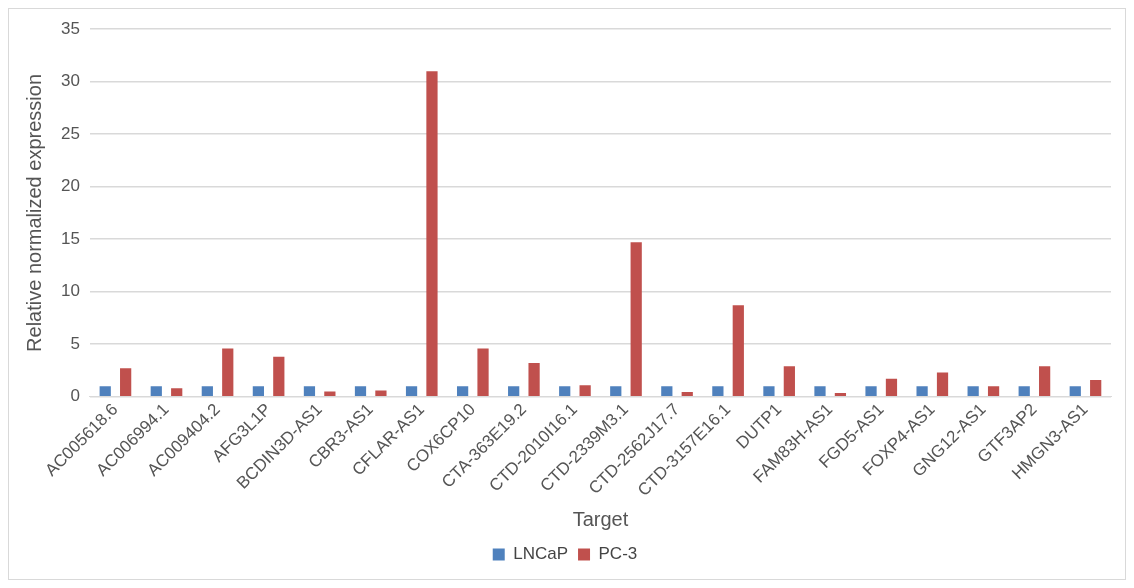  What do you see at coordinates (618, 554) in the screenshot?
I see `legend-label: PC-3` at bounding box center [618, 554].